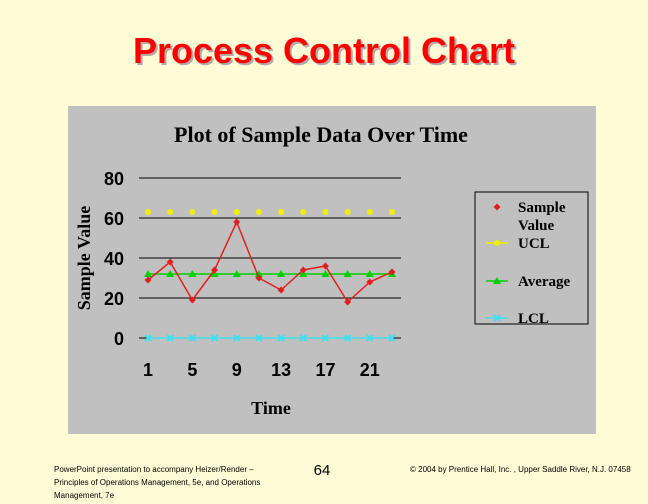 The image size is (648, 504). I want to click on y-tick-label: 20, so click(114, 299).